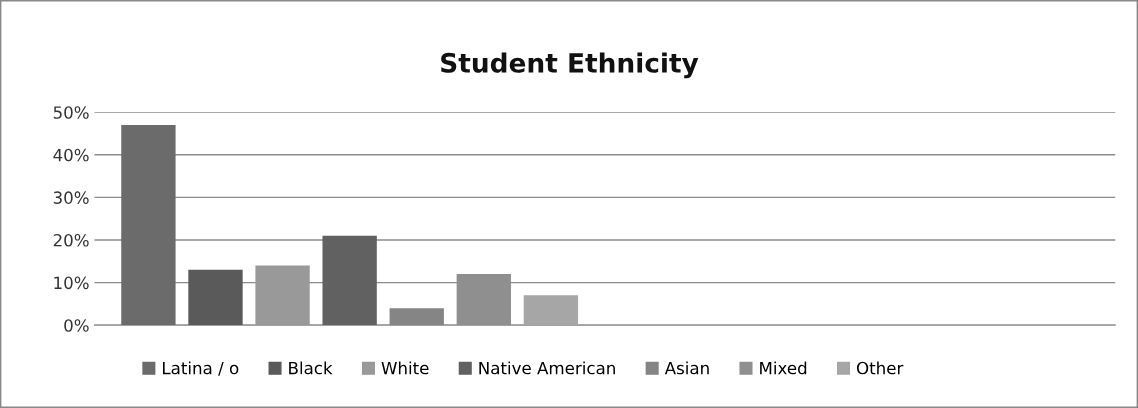 This screenshot has width=1138, height=408. I want to click on legend-label: Black, so click(311, 368).